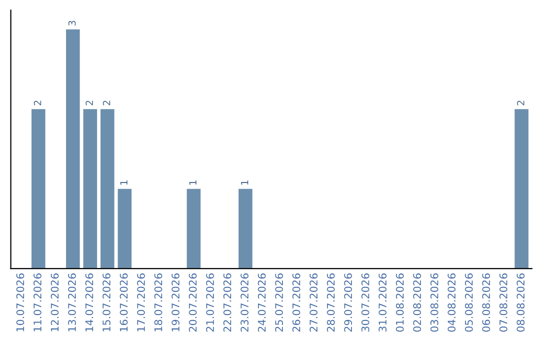 This screenshot has width=540, height=340. Describe the element at coordinates (106, 302) in the screenshot. I see `x-tick-label: 15.07.2026` at that location.